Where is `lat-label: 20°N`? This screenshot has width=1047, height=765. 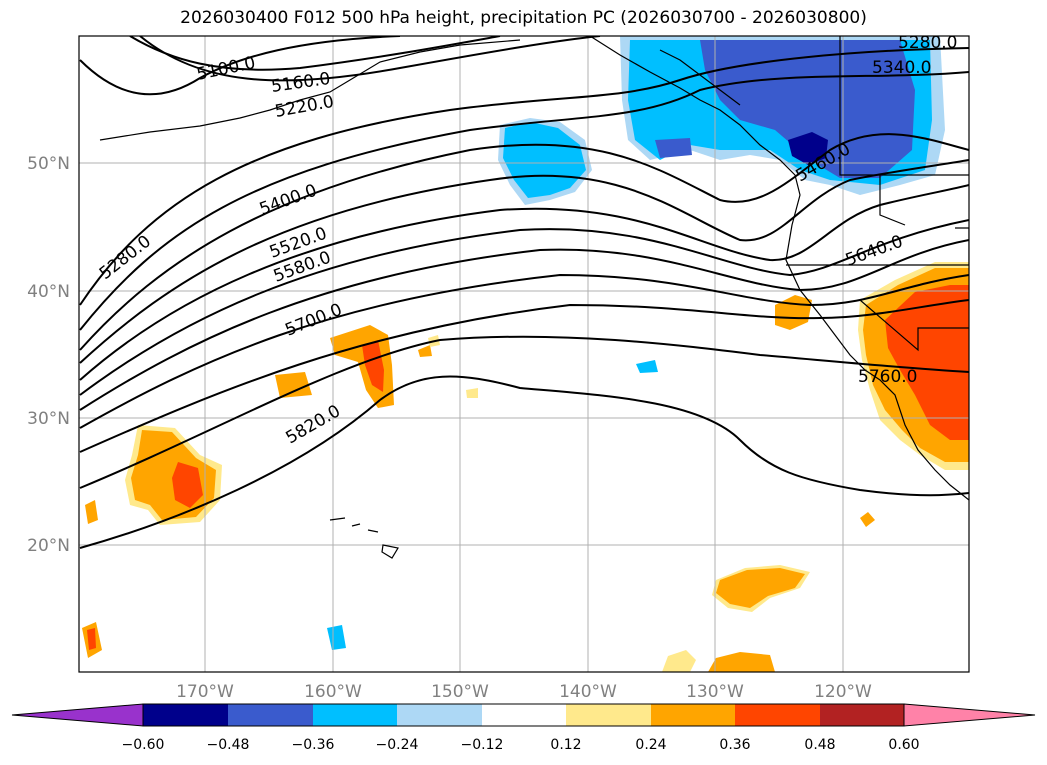 lat-label: 20°N is located at coordinates (48, 546).